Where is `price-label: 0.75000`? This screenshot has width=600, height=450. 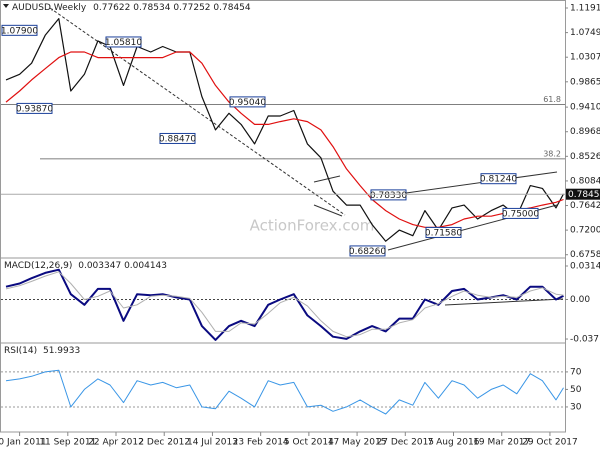
price-label: 0.75000 is located at coordinates (520, 214).